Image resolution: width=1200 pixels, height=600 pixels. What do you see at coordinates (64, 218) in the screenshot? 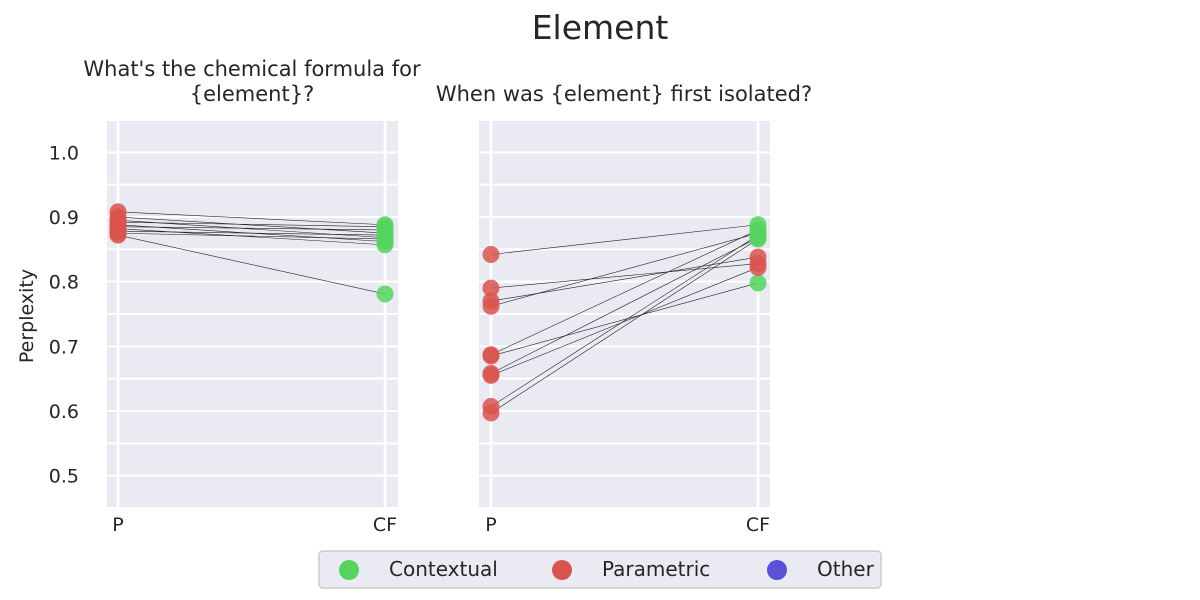
I see `y-tick-label: 0.9` at bounding box center [64, 218].